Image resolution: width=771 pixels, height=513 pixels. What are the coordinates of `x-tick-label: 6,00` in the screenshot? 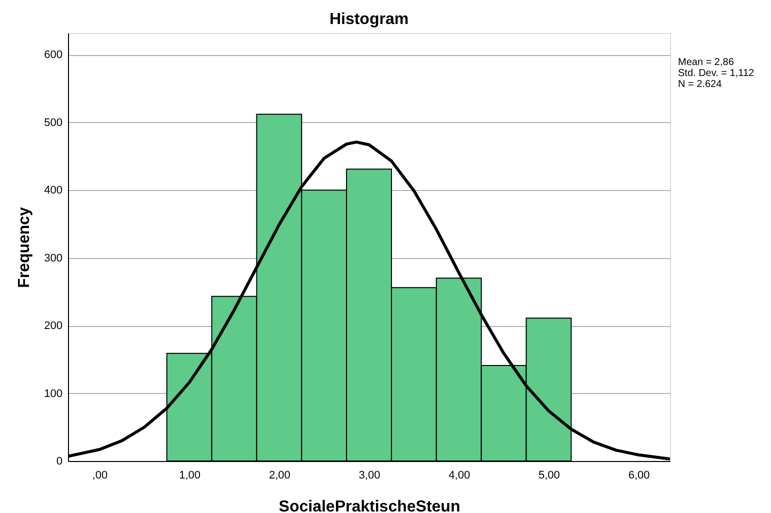 It's located at (639, 476).